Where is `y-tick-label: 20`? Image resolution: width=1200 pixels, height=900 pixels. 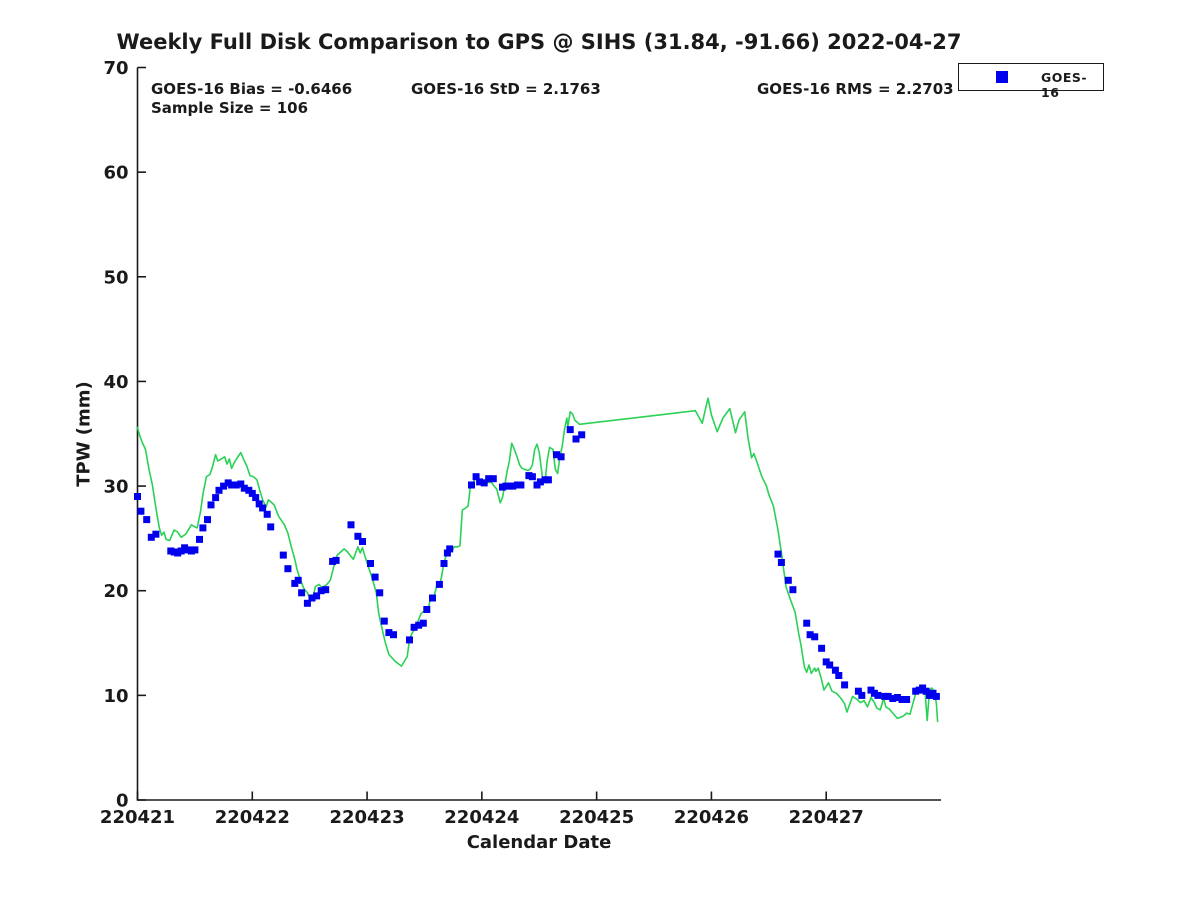
y-tick-label: 20 is located at coordinates (115, 591).